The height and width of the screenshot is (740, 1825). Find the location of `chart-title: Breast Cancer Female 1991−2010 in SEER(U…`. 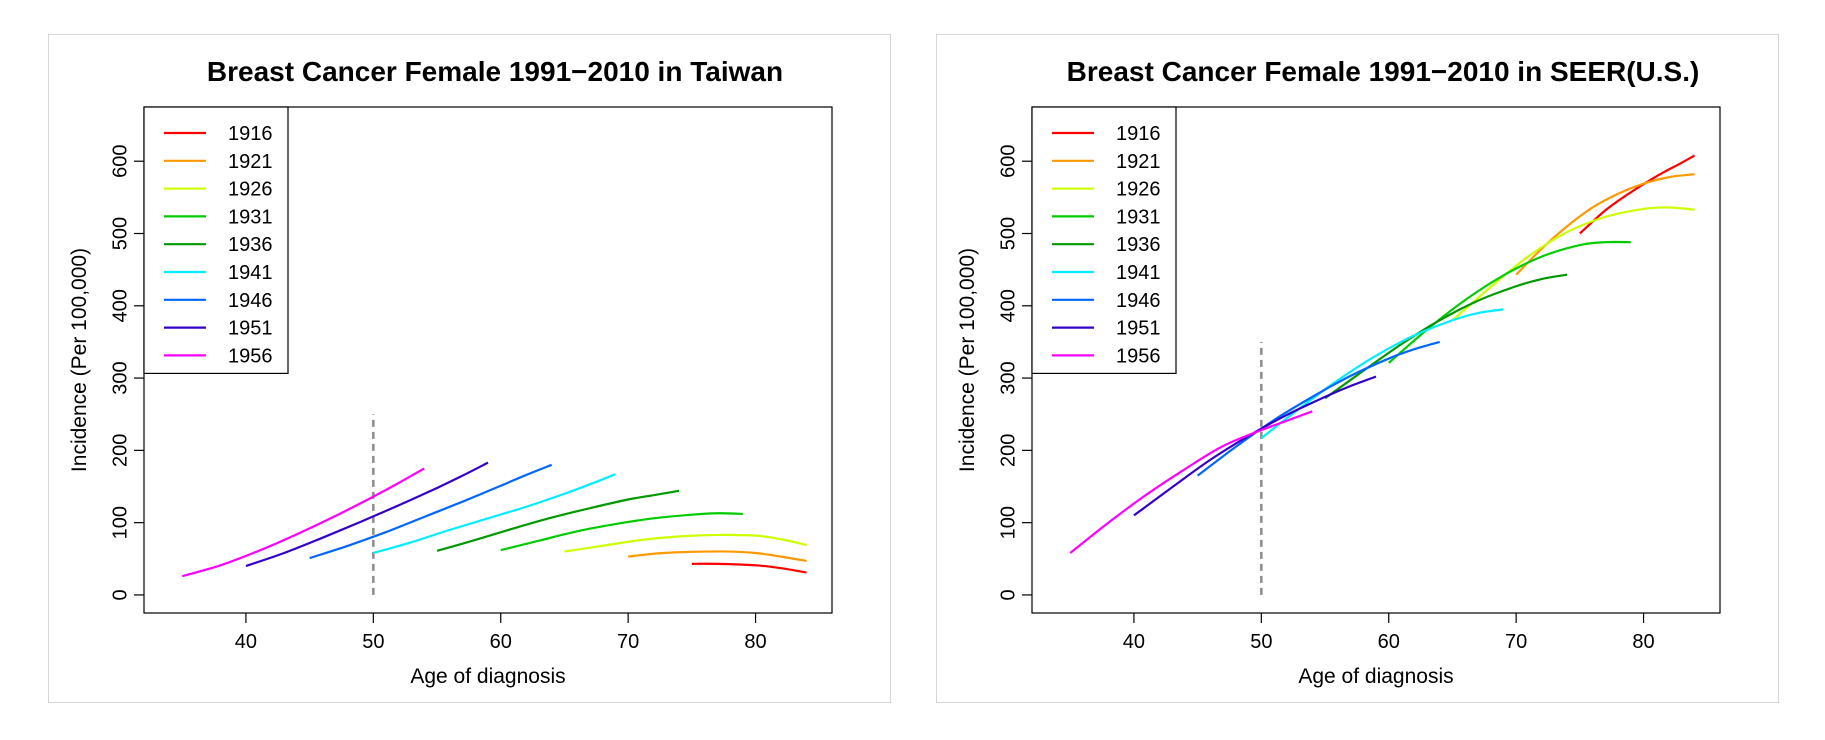

chart-title: Breast Cancer Female 1991−2010 in SEER(U… is located at coordinates (1383, 71).